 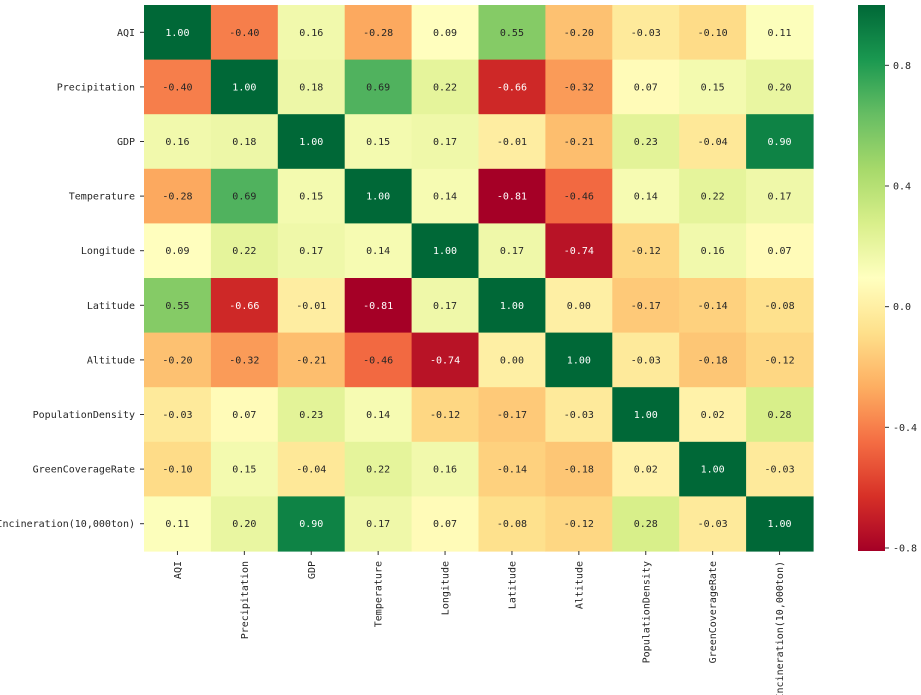 I want to click on x-tick-label: Altitude, so click(x=579, y=585).